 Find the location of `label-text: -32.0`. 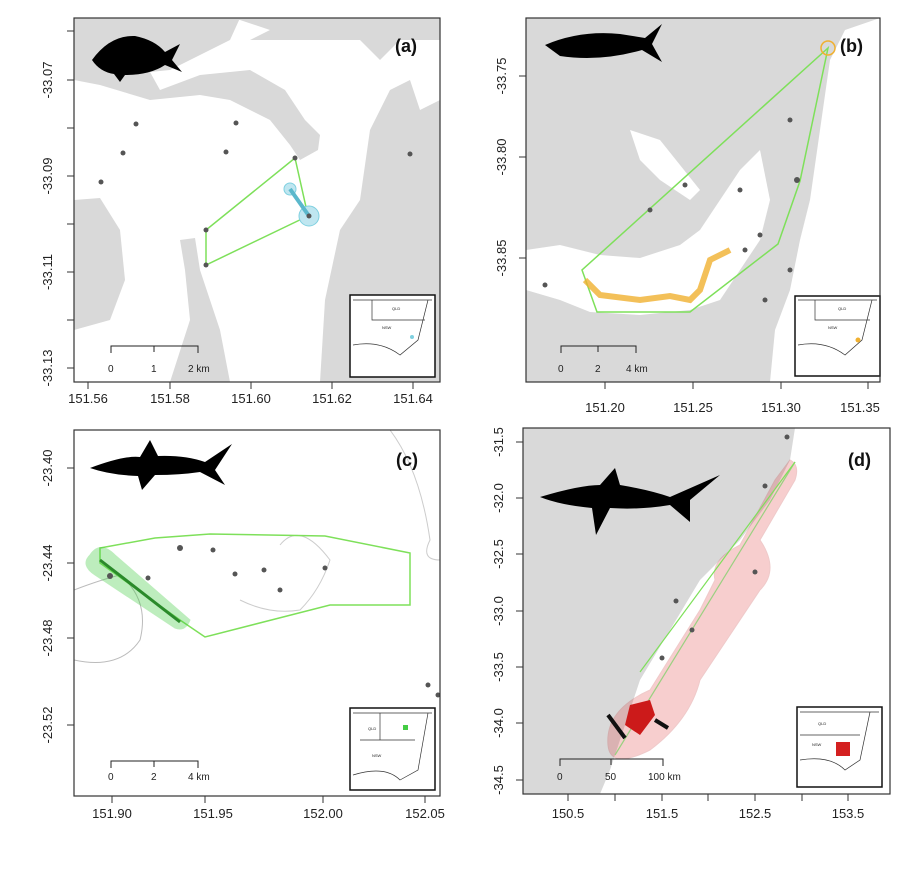

label-text: -32.0 is located at coordinates (498, 498).